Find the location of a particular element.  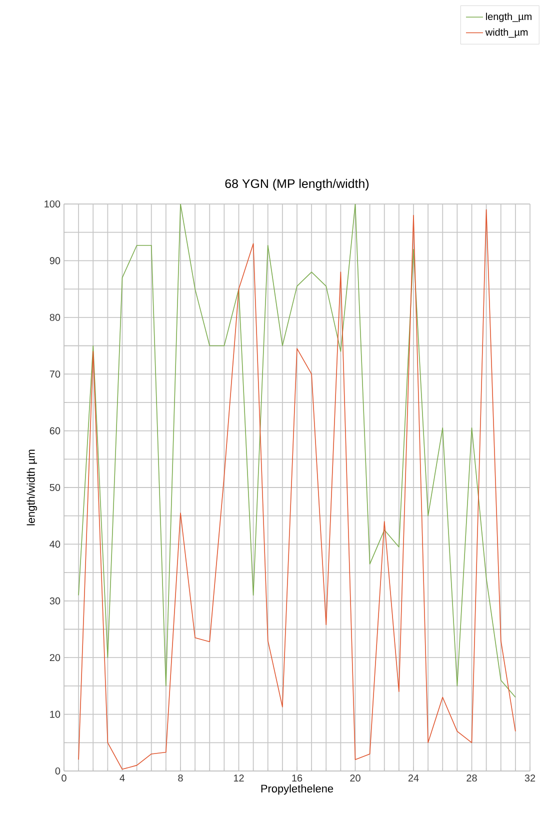

y-tick-label: 70 is located at coordinates (55, 374).